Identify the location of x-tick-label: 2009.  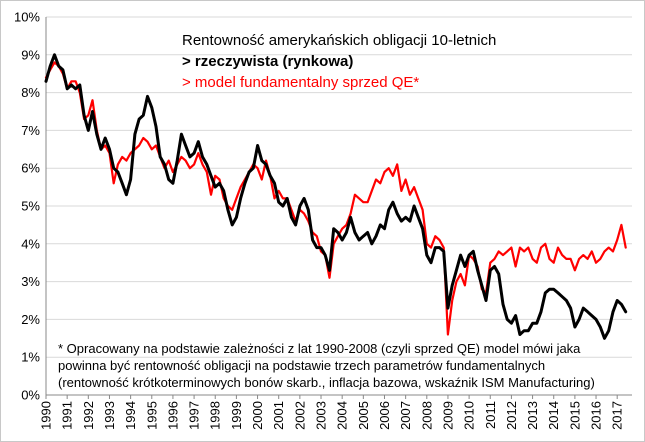
(447, 415).